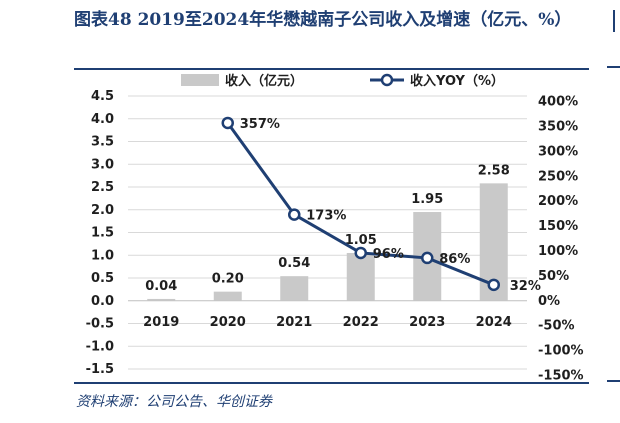 Image resolution: width=620 pixels, height=423 pixels. What do you see at coordinates (613, 381) in the screenshot?
I see `adjacent-panel-rule-bottom` at bounding box center [613, 381].